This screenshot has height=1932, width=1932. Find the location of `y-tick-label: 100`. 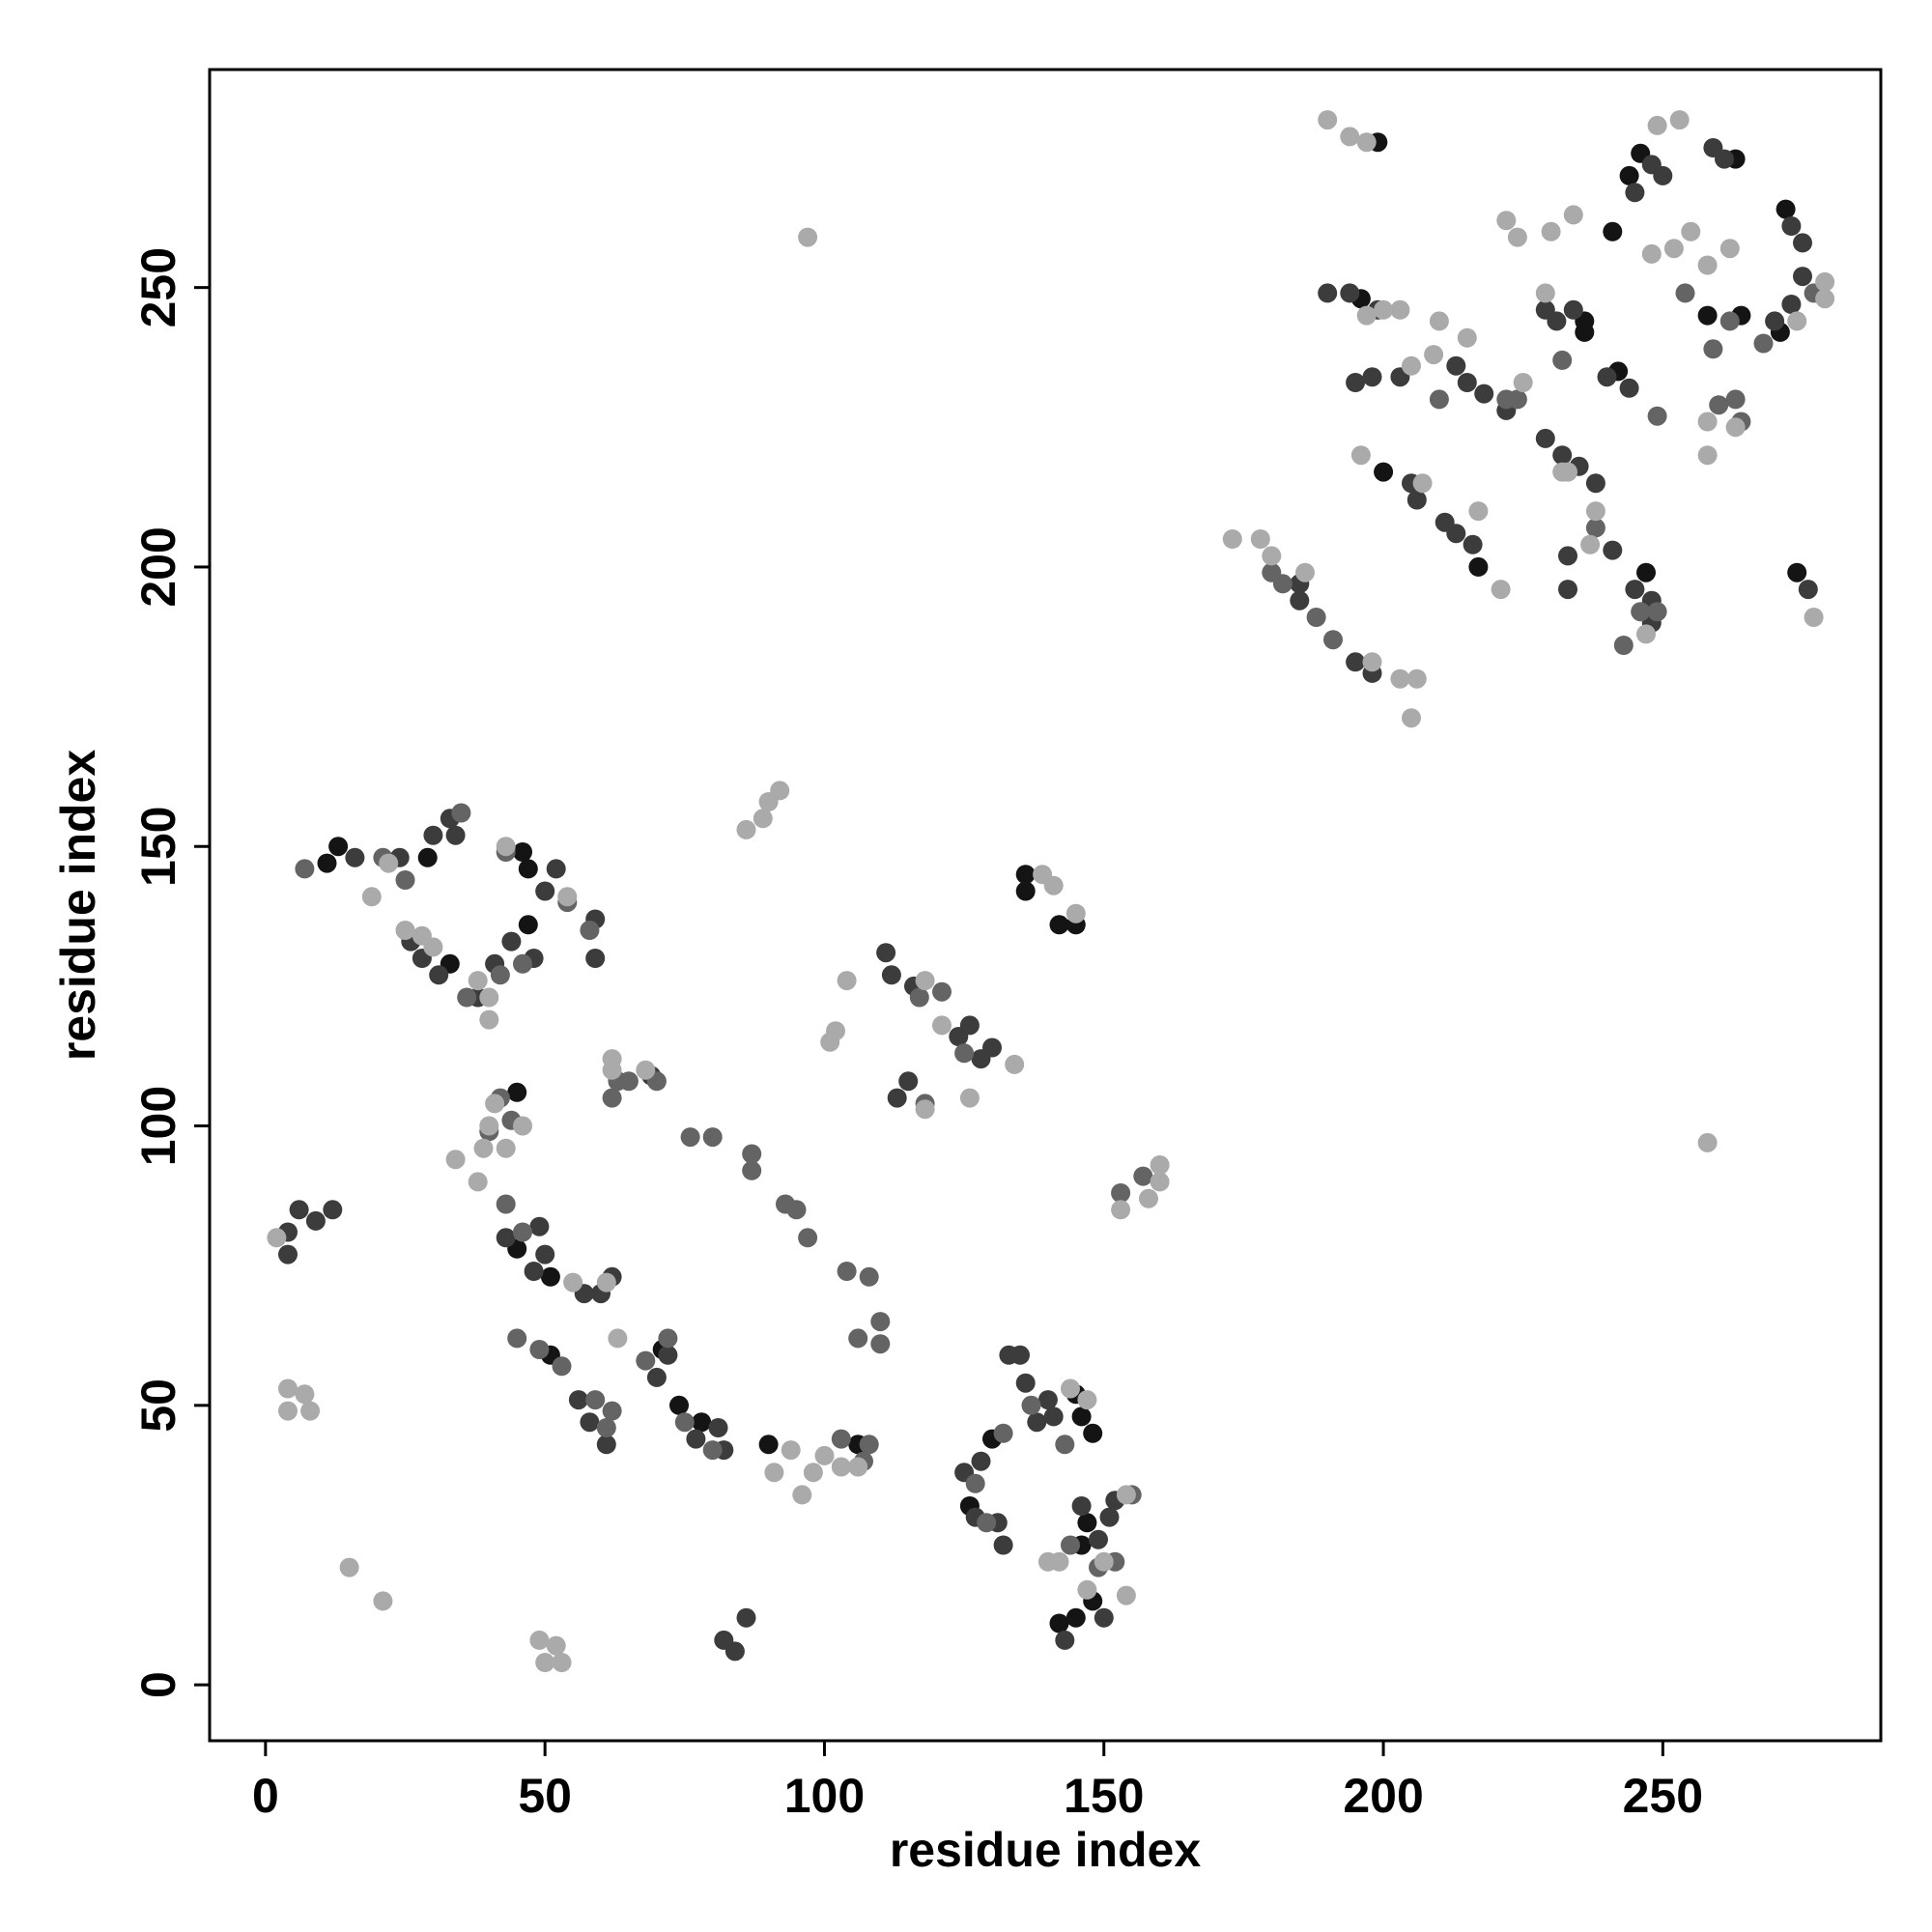

y-tick-label: 100 is located at coordinates (158, 1126).